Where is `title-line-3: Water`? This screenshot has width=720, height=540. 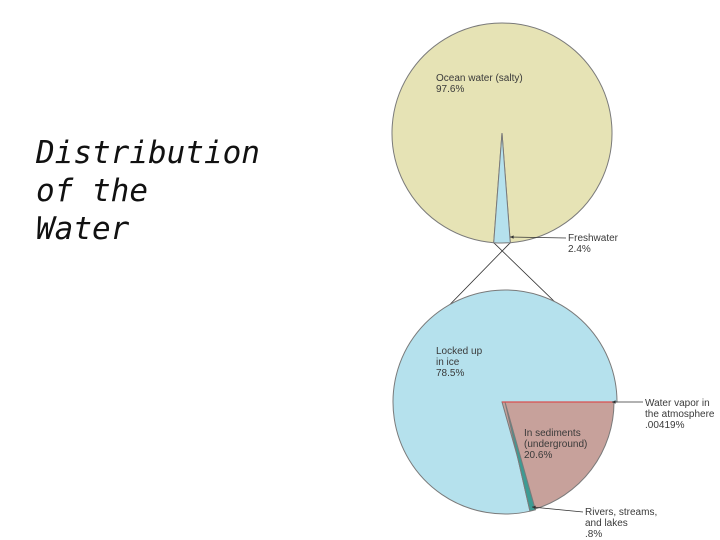 title-line-3: Water is located at coordinates (83, 229).